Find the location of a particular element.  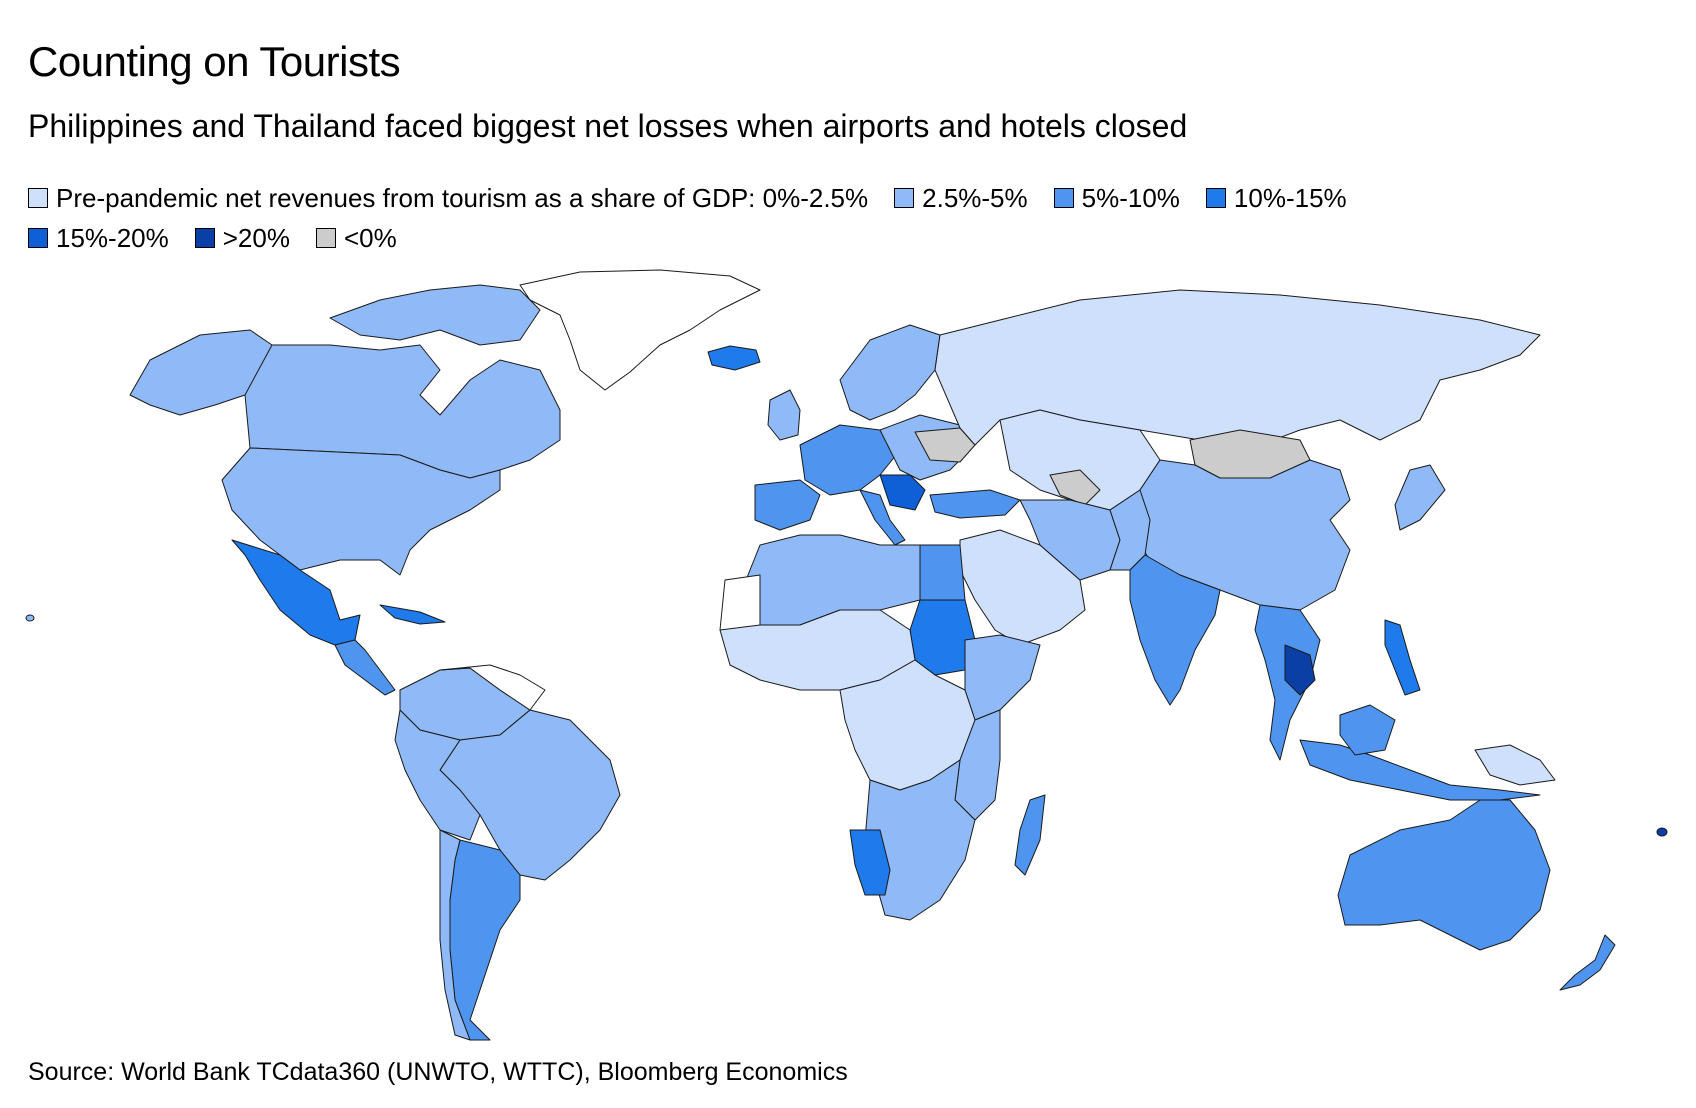

region-north-africa is located at coordinates (830, 580).